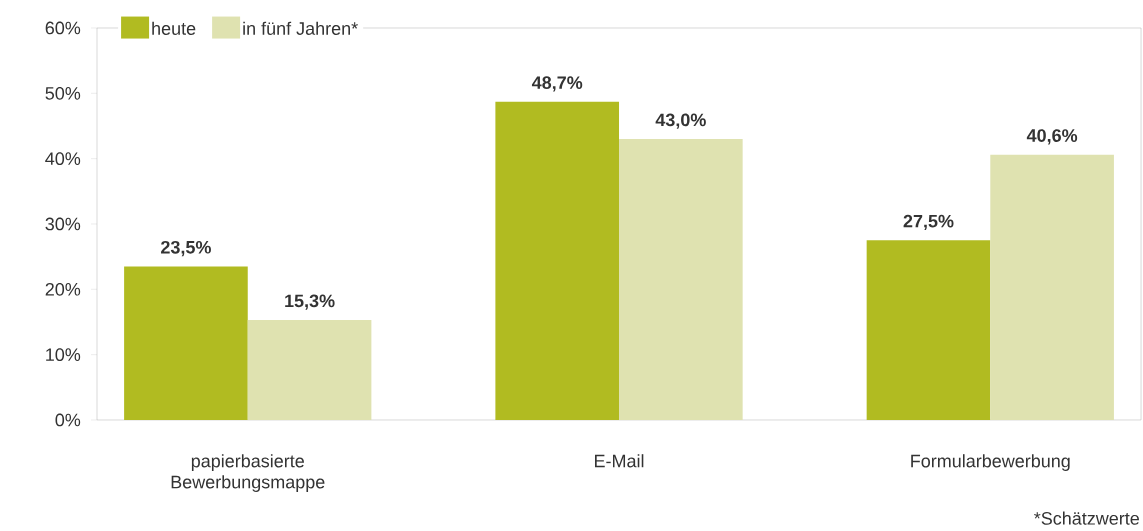  I want to click on y-tick-label: 0%, so click(68, 420).